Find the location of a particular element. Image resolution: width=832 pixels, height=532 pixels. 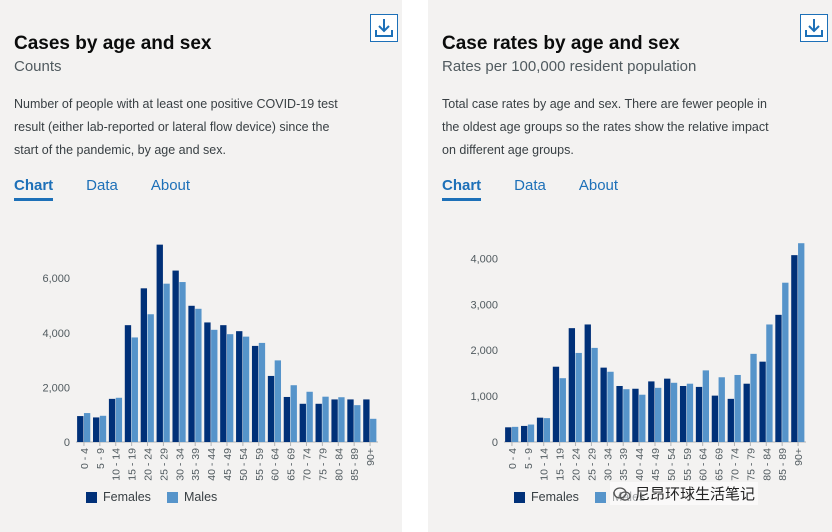

x-tick-label: 25 - 29 is located at coordinates (592, 464).